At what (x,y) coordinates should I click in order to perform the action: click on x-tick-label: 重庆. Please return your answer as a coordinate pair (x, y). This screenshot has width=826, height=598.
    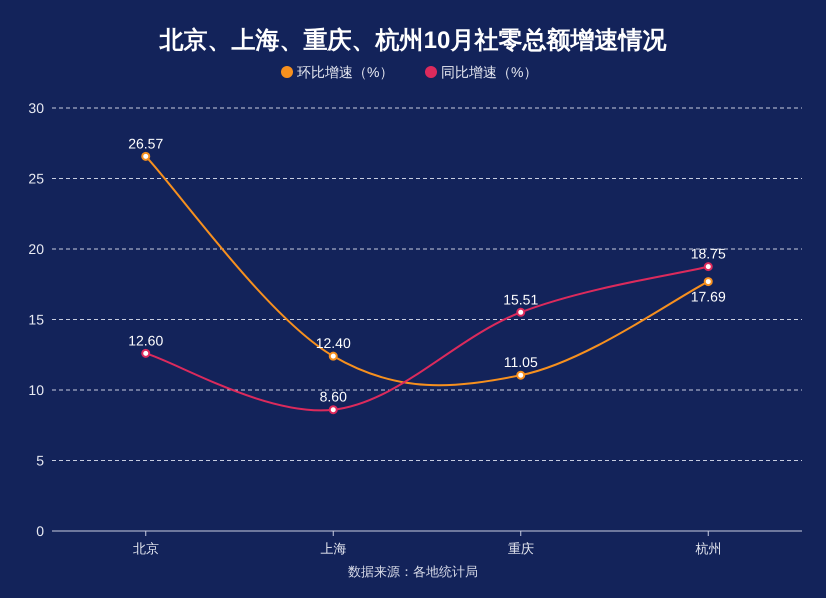
    Looking at the image, I should click on (521, 548).